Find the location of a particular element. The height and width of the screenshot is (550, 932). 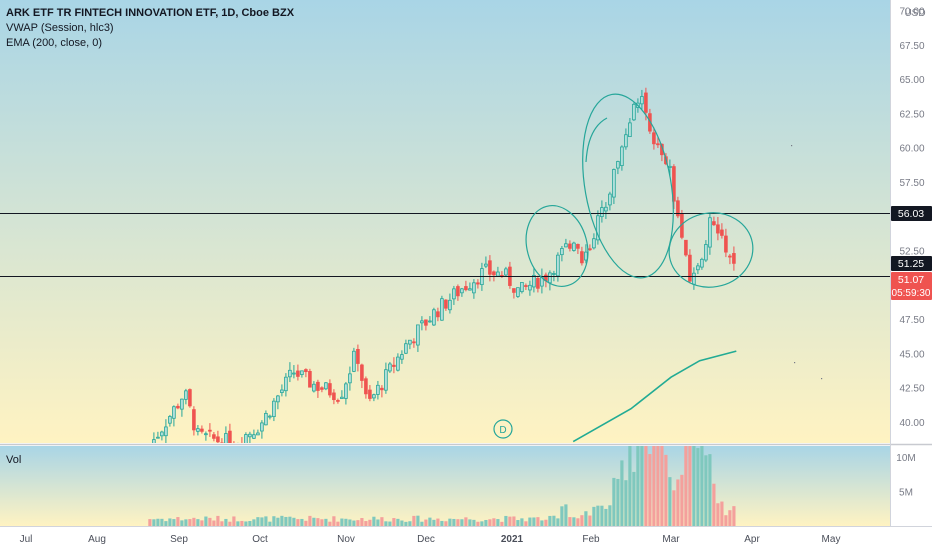

right-shoulder-circle is located at coordinates (711, 249).